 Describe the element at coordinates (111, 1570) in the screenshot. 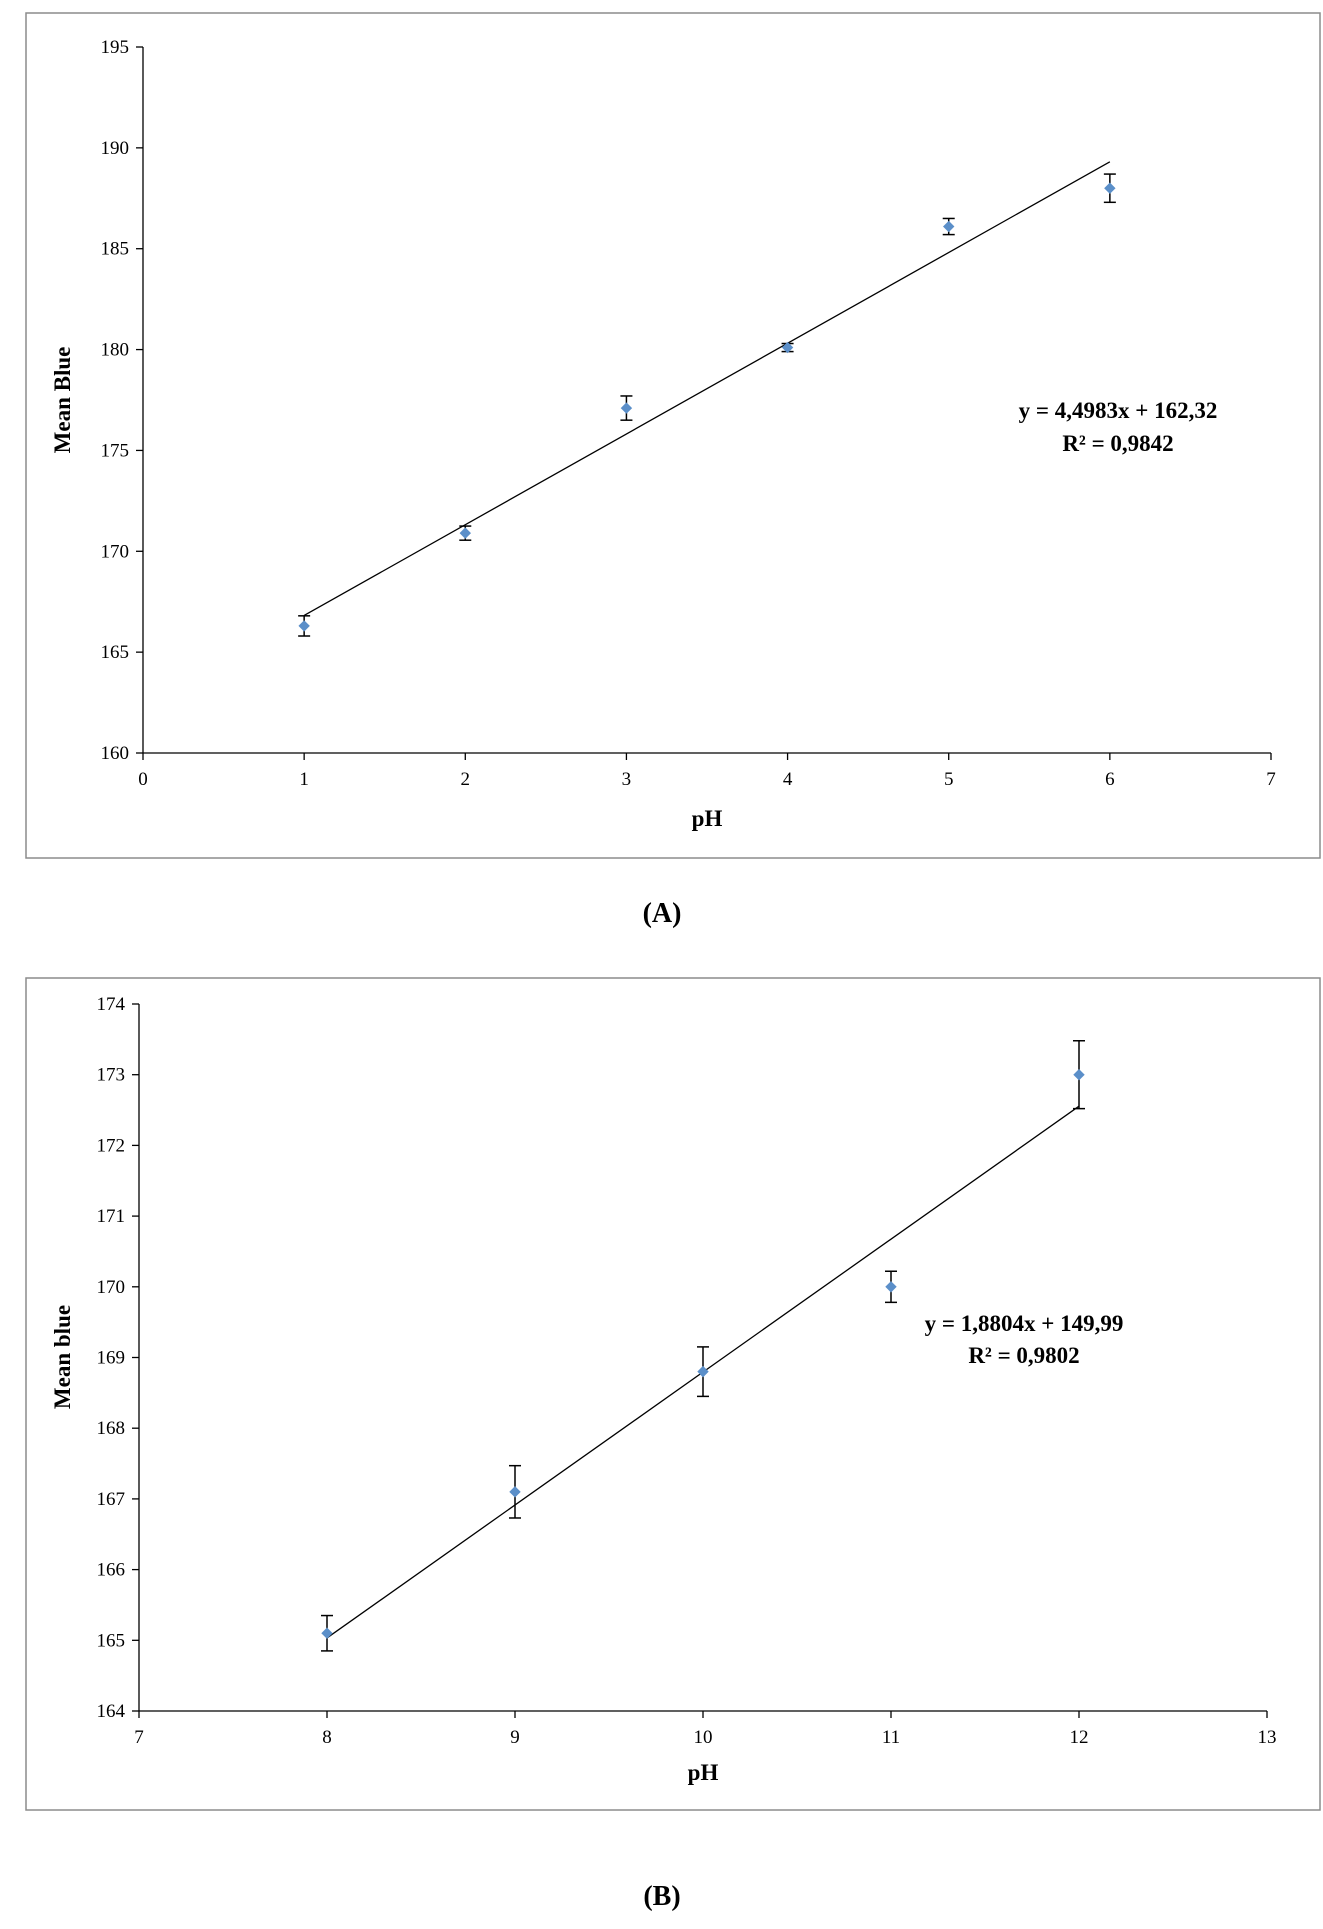

I see `y-tick-label: 166` at that location.